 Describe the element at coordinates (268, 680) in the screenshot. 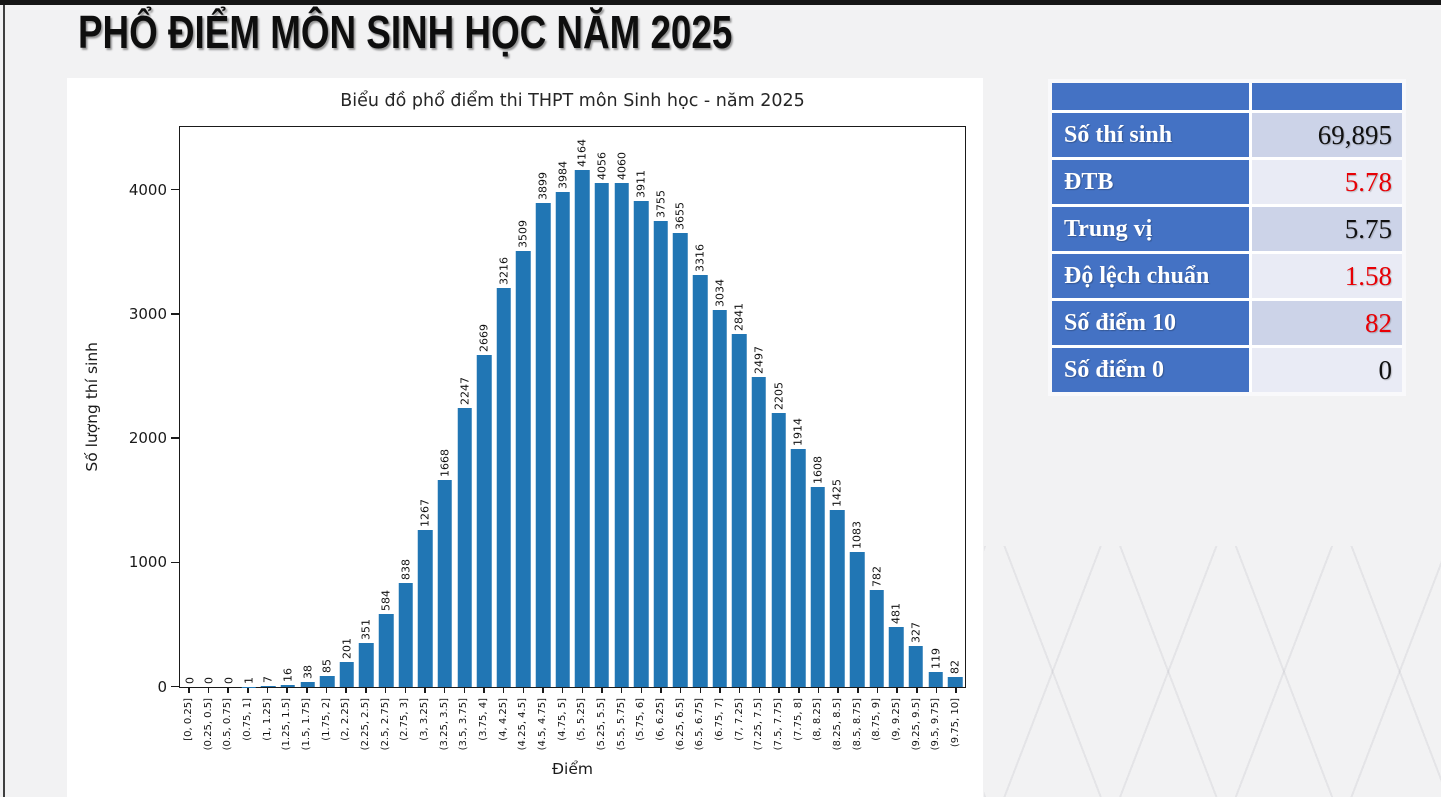

I see `bar-value-label: 7` at that location.